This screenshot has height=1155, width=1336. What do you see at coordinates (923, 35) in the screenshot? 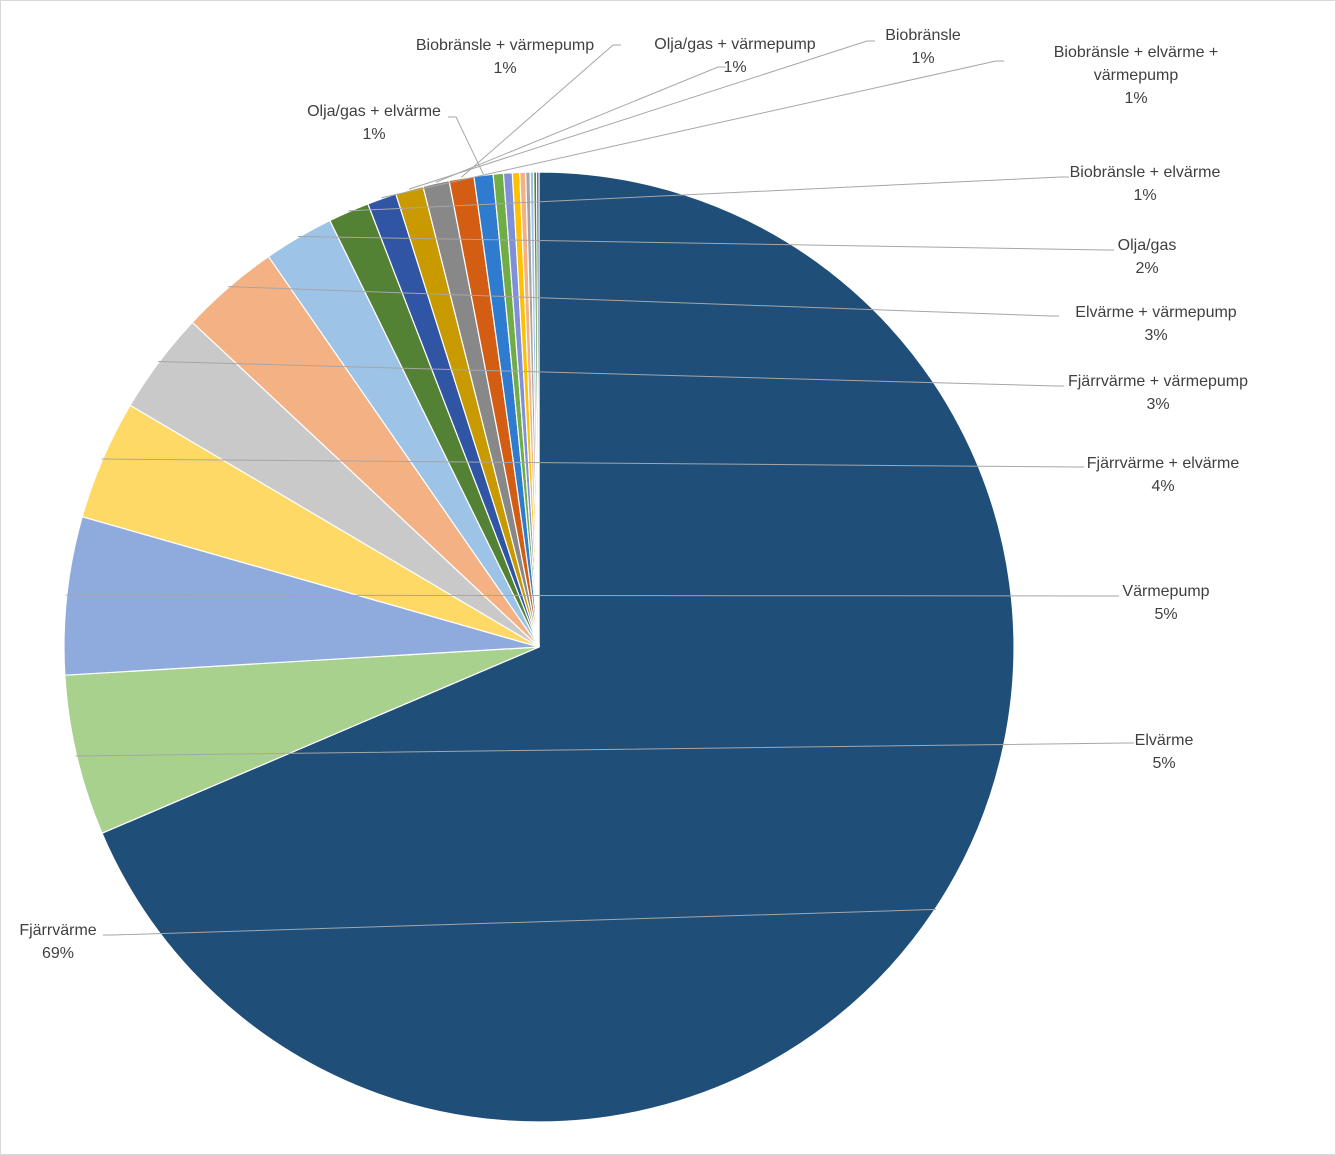
I see `slice-label-9: Biobränsle` at bounding box center [923, 35].